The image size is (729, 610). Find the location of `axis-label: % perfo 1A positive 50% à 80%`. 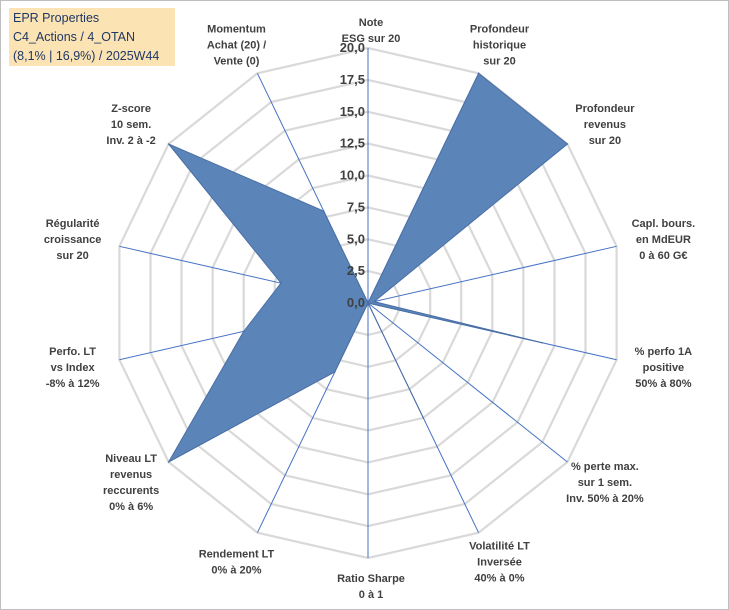

axis-label: % perfo 1A positive 50% à 80% is located at coordinates (664, 368).